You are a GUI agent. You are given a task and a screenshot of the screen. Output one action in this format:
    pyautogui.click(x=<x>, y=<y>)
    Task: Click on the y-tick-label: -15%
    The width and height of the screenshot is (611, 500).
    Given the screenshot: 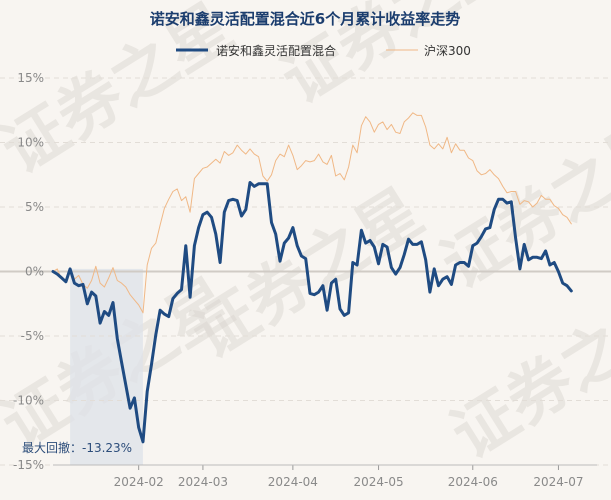 What is the action you would take?
    pyautogui.click(x=28, y=465)
    